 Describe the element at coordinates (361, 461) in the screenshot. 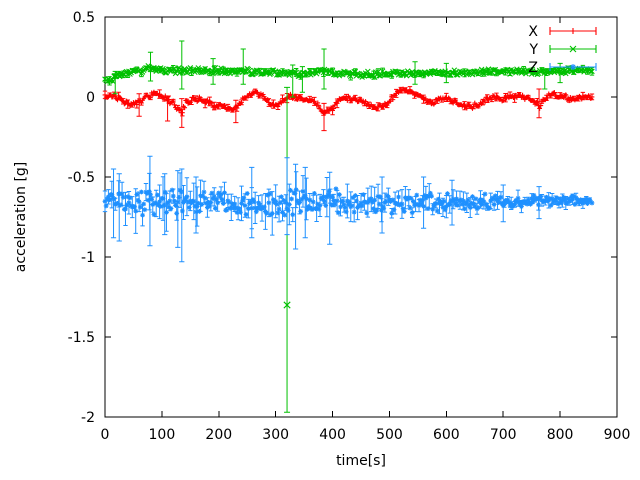

I see `x-axis-label: time[s]` at that location.